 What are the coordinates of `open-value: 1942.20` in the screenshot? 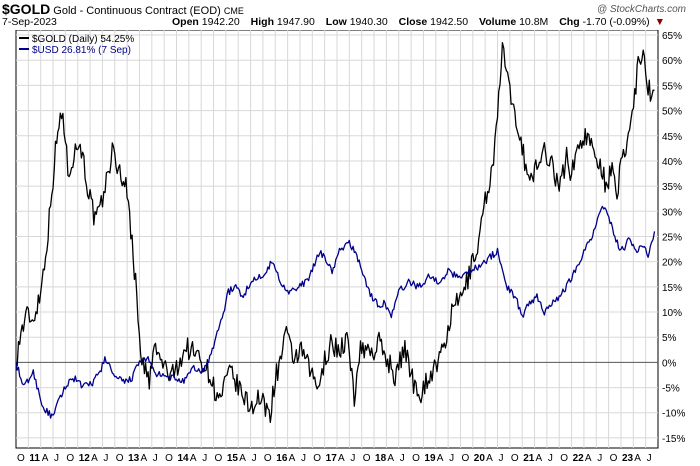 It's located at (220, 22).